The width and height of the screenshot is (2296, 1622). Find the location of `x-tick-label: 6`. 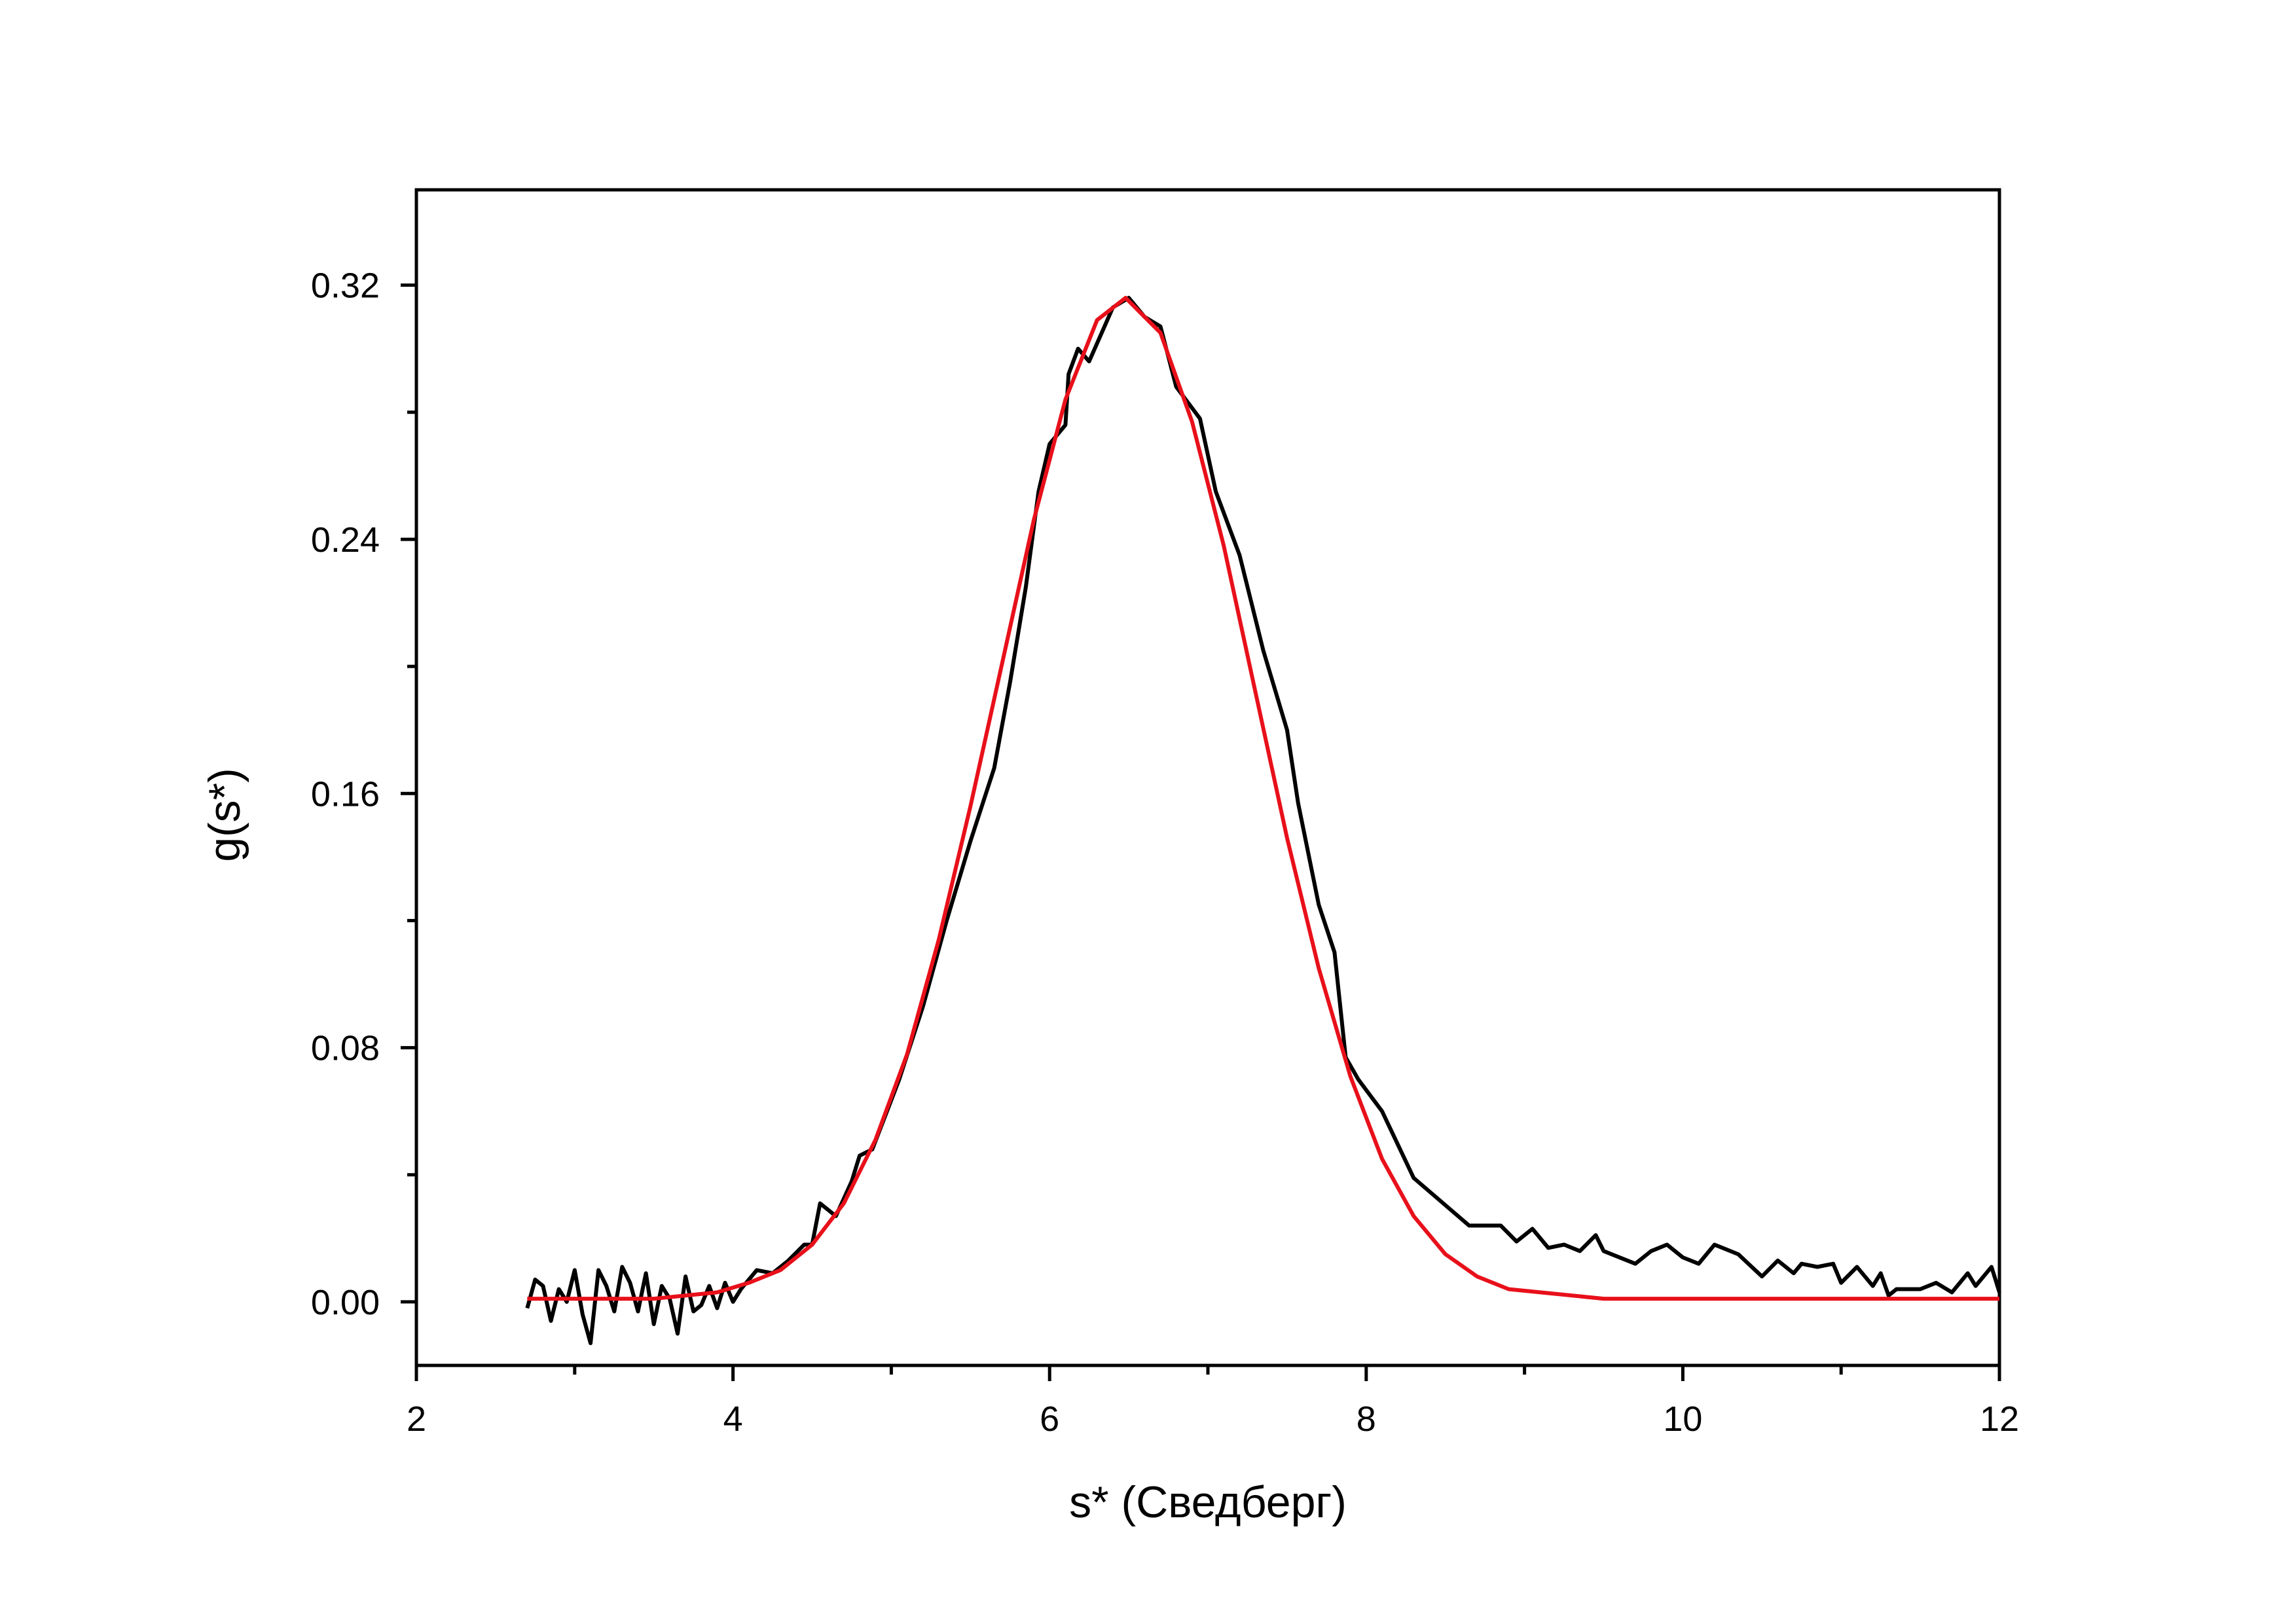

x-tick-label: 6 is located at coordinates (1049, 1419).